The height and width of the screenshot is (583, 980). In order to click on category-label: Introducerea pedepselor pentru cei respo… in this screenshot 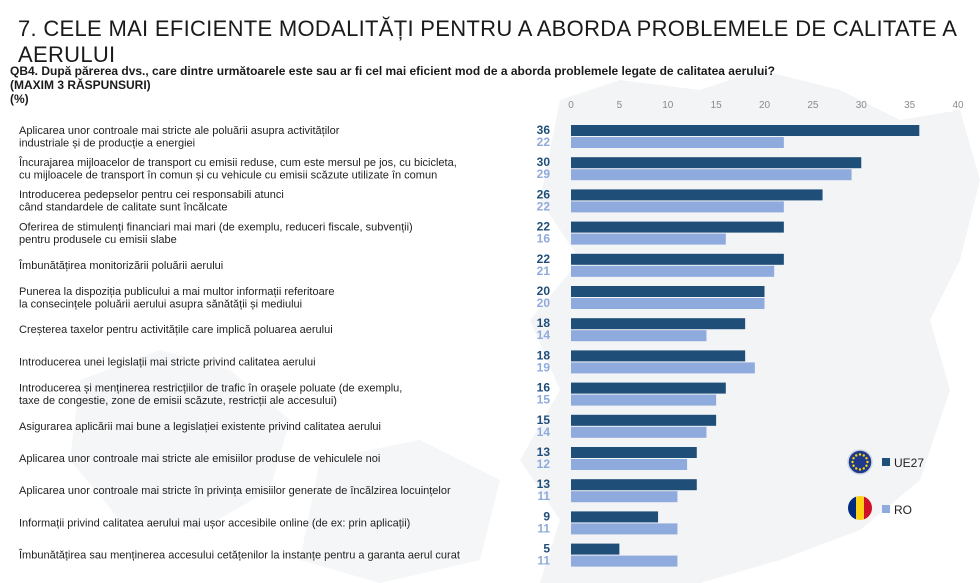, I will do `click(151, 195)`.